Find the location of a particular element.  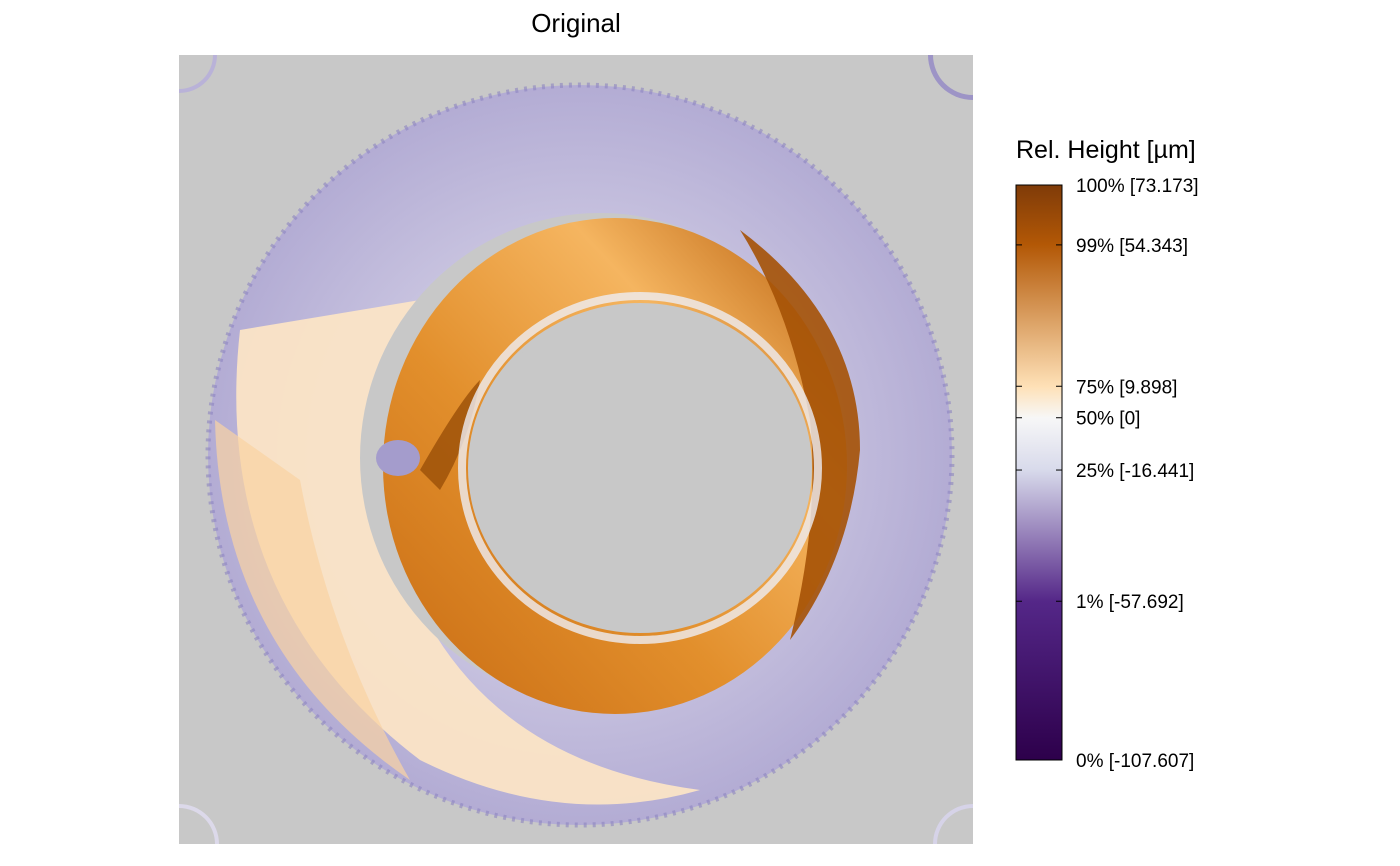

chart-title: Original is located at coordinates (576, 23).